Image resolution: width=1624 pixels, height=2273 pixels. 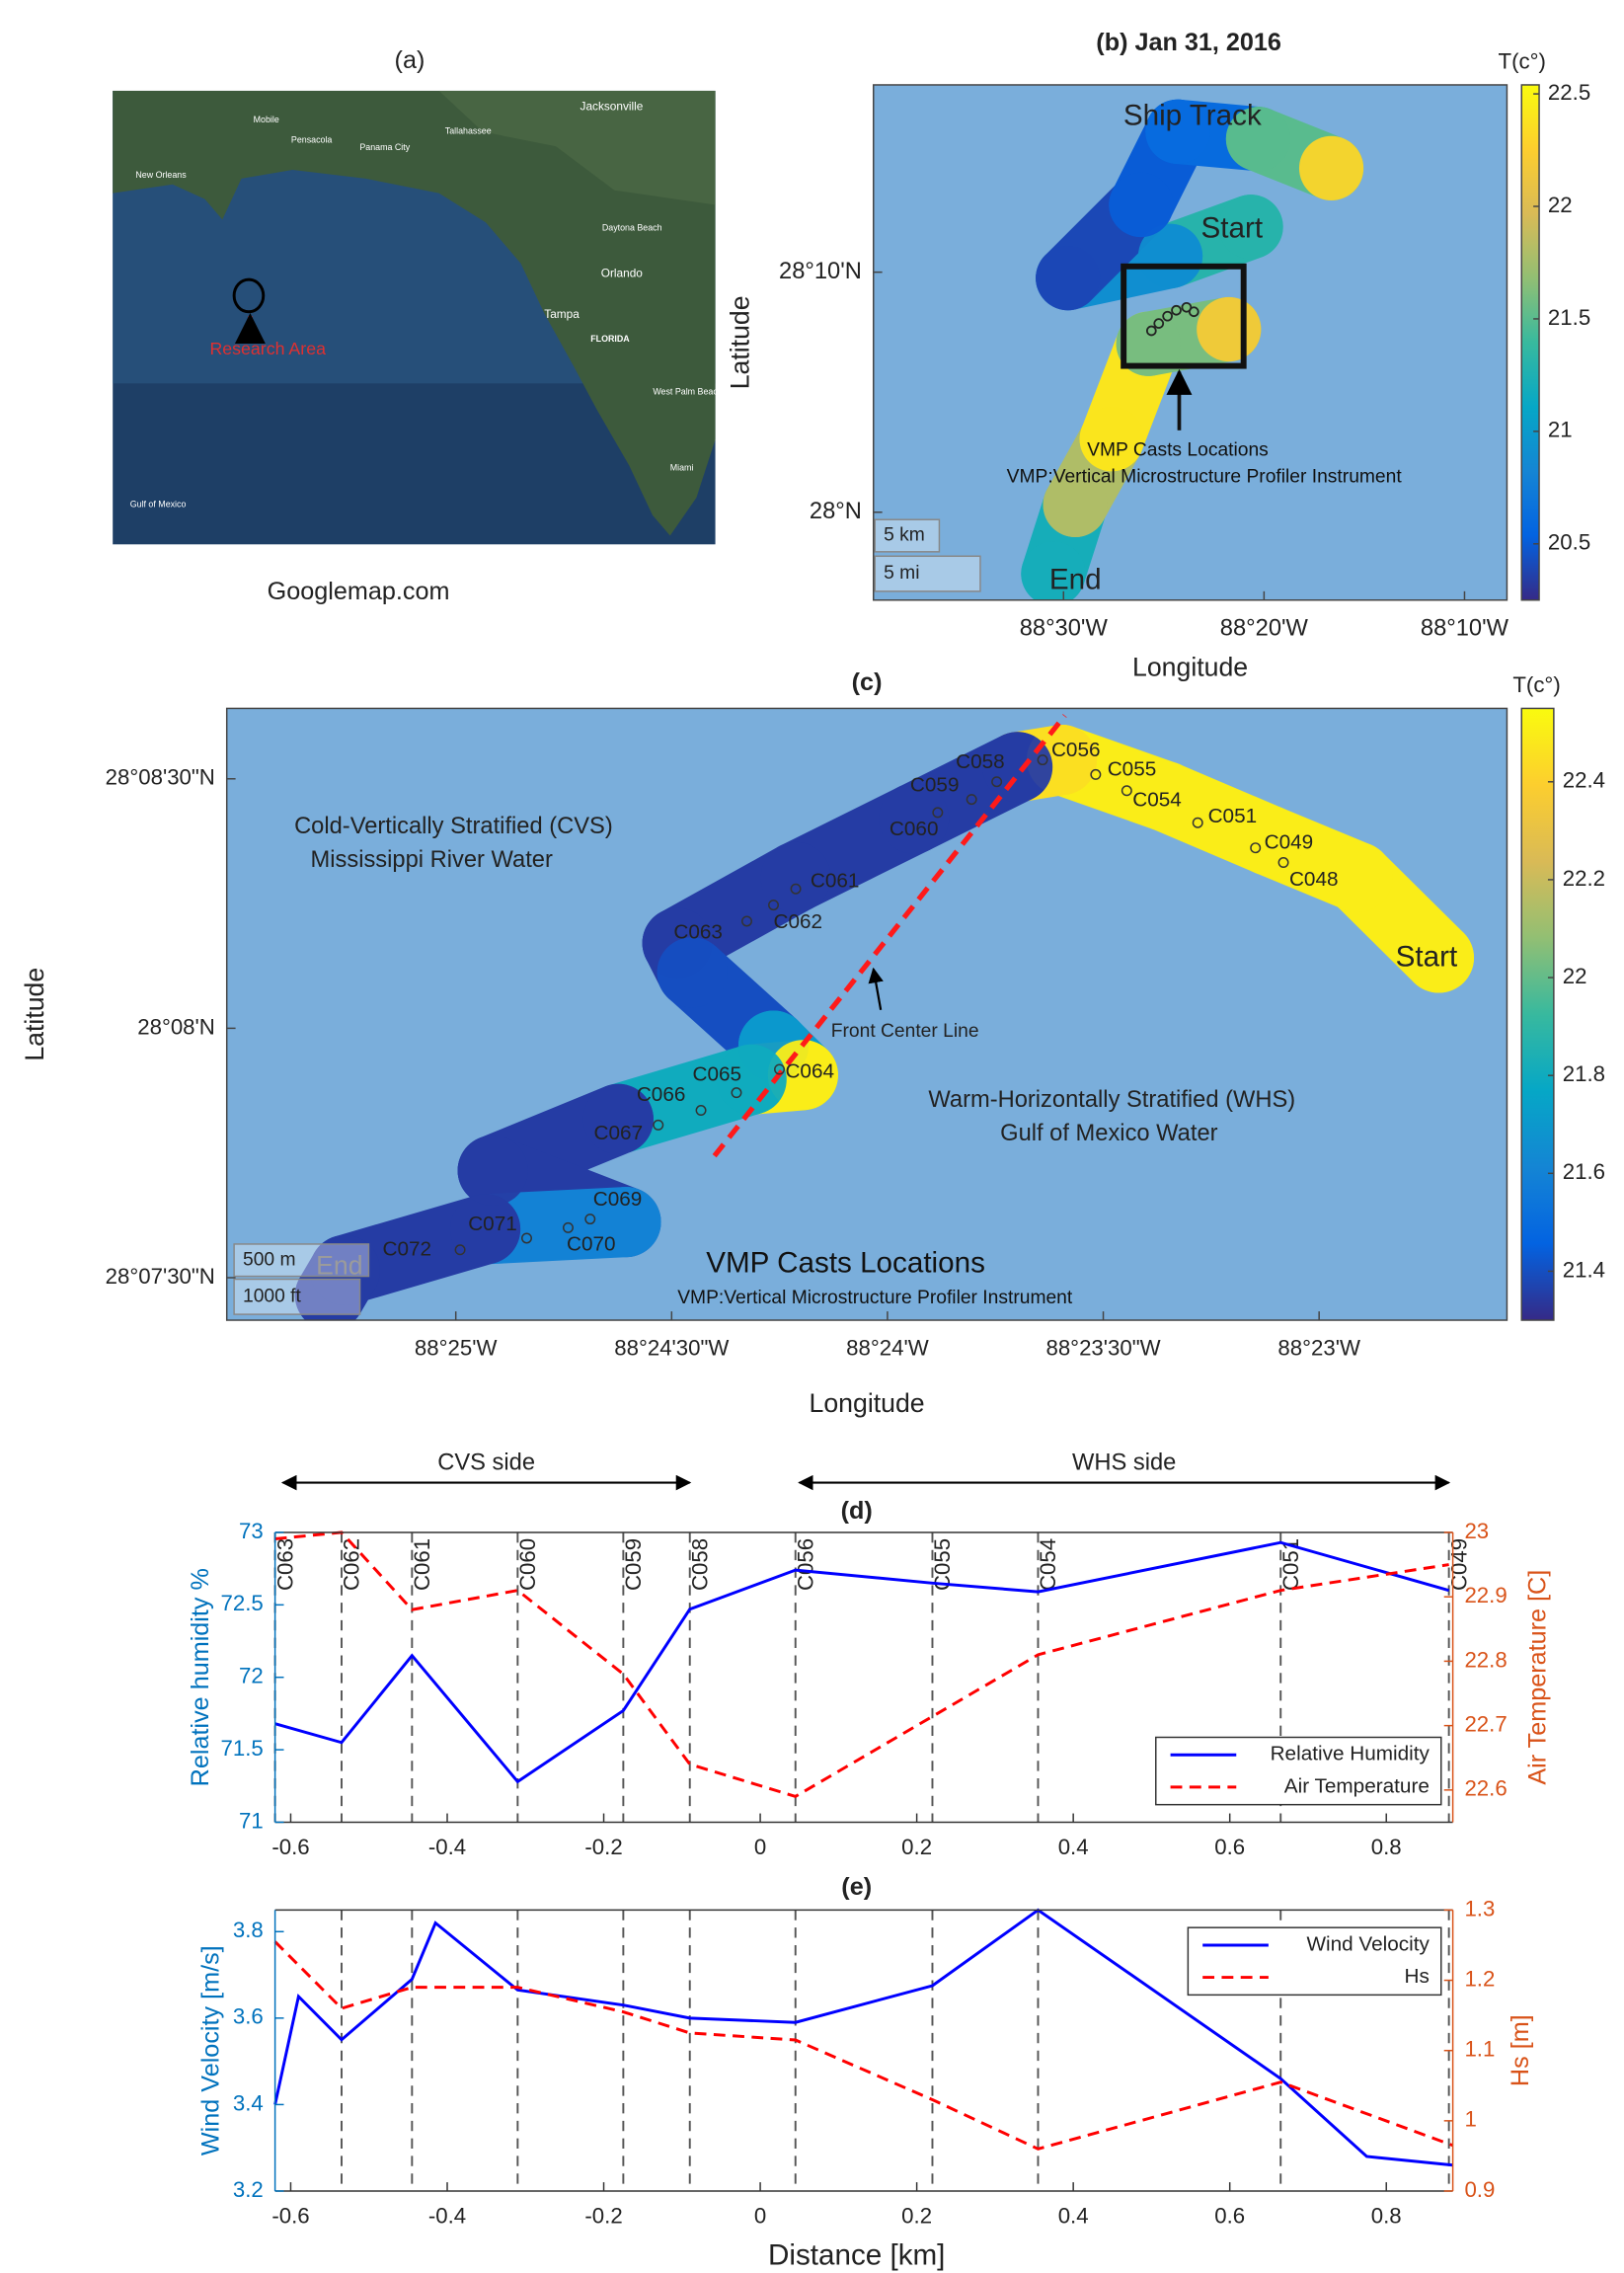 What do you see at coordinates (857, 1511) in the screenshot?
I see `chart-title: (d)` at bounding box center [857, 1511].